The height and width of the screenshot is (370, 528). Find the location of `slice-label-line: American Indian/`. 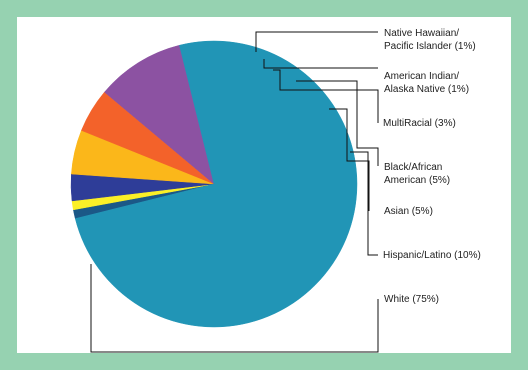

slice-label-line: American Indian/ is located at coordinates (421, 76).